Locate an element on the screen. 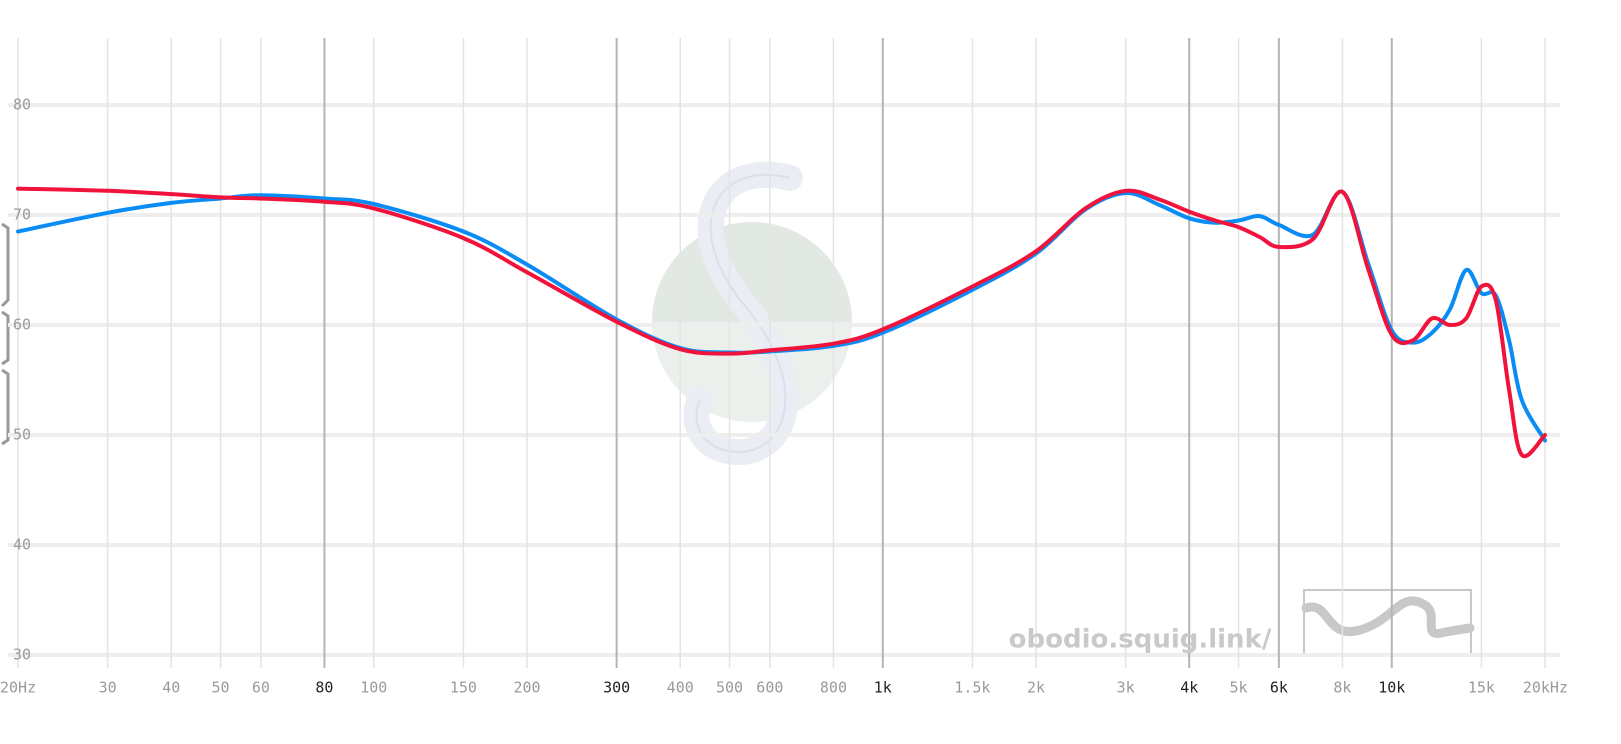  y-tick-label: 50 is located at coordinates (22, 435).